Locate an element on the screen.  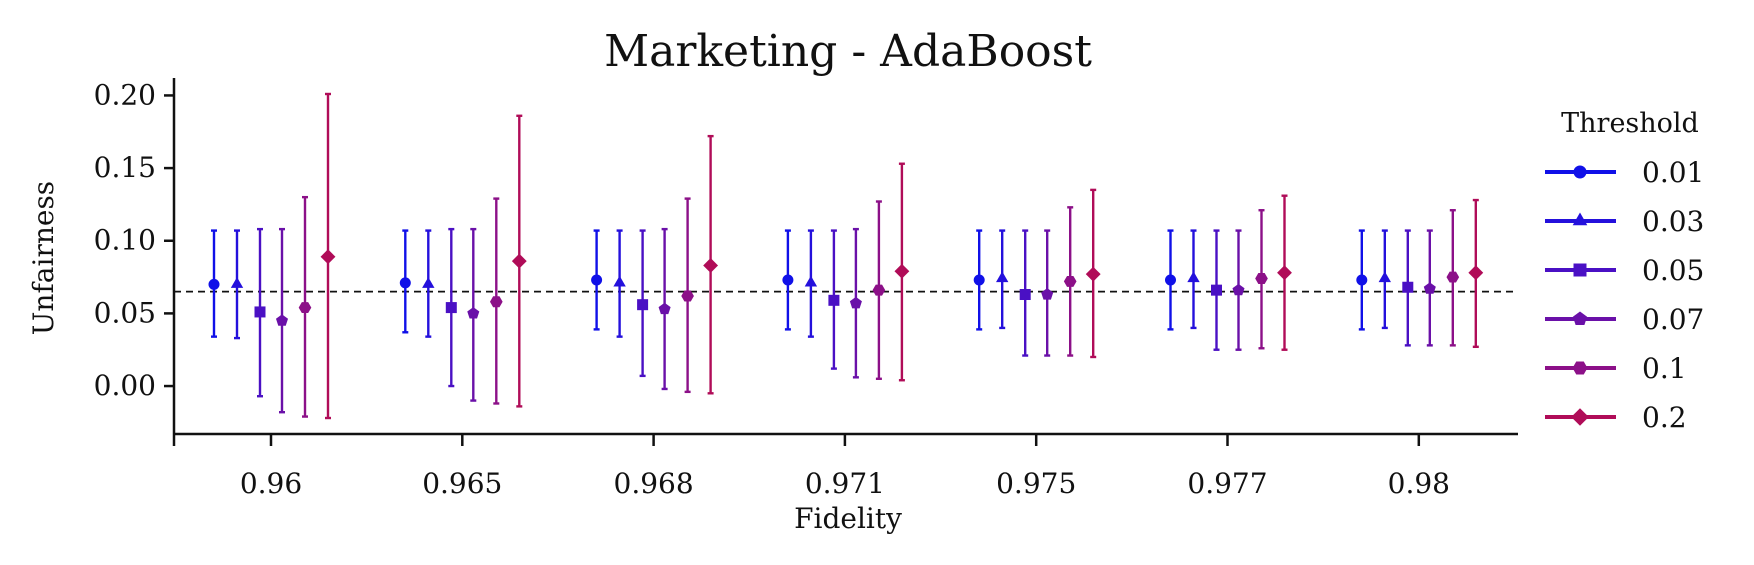
y-tick-label: 0.05 is located at coordinates (125, 312).